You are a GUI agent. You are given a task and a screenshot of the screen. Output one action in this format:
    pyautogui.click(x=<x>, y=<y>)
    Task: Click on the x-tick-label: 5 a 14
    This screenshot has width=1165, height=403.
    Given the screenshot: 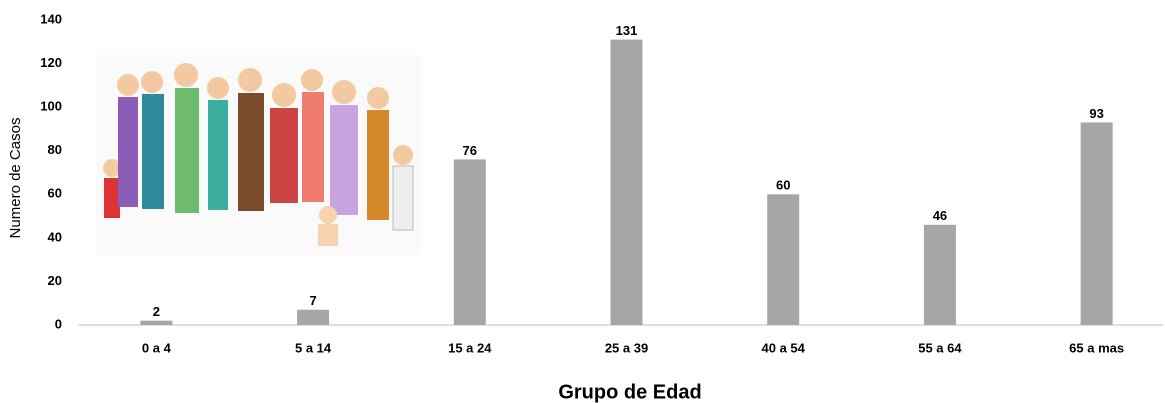 What is the action you would take?
    pyautogui.click(x=313, y=347)
    